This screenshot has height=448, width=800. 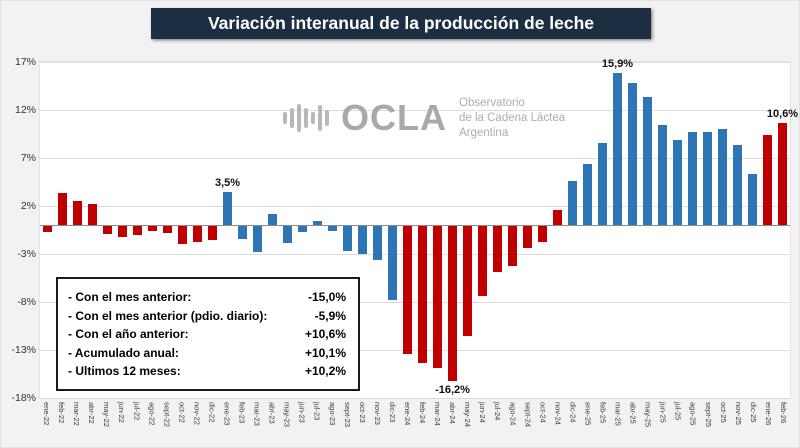 I want to click on stat-row-annual-accumulated: - Acumulado anual: +10,1%, so click(x=207, y=353).